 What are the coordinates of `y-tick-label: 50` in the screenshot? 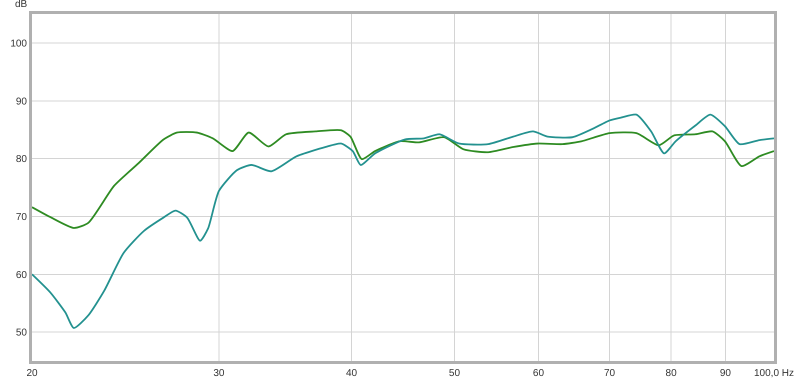 It's located at (22, 333).